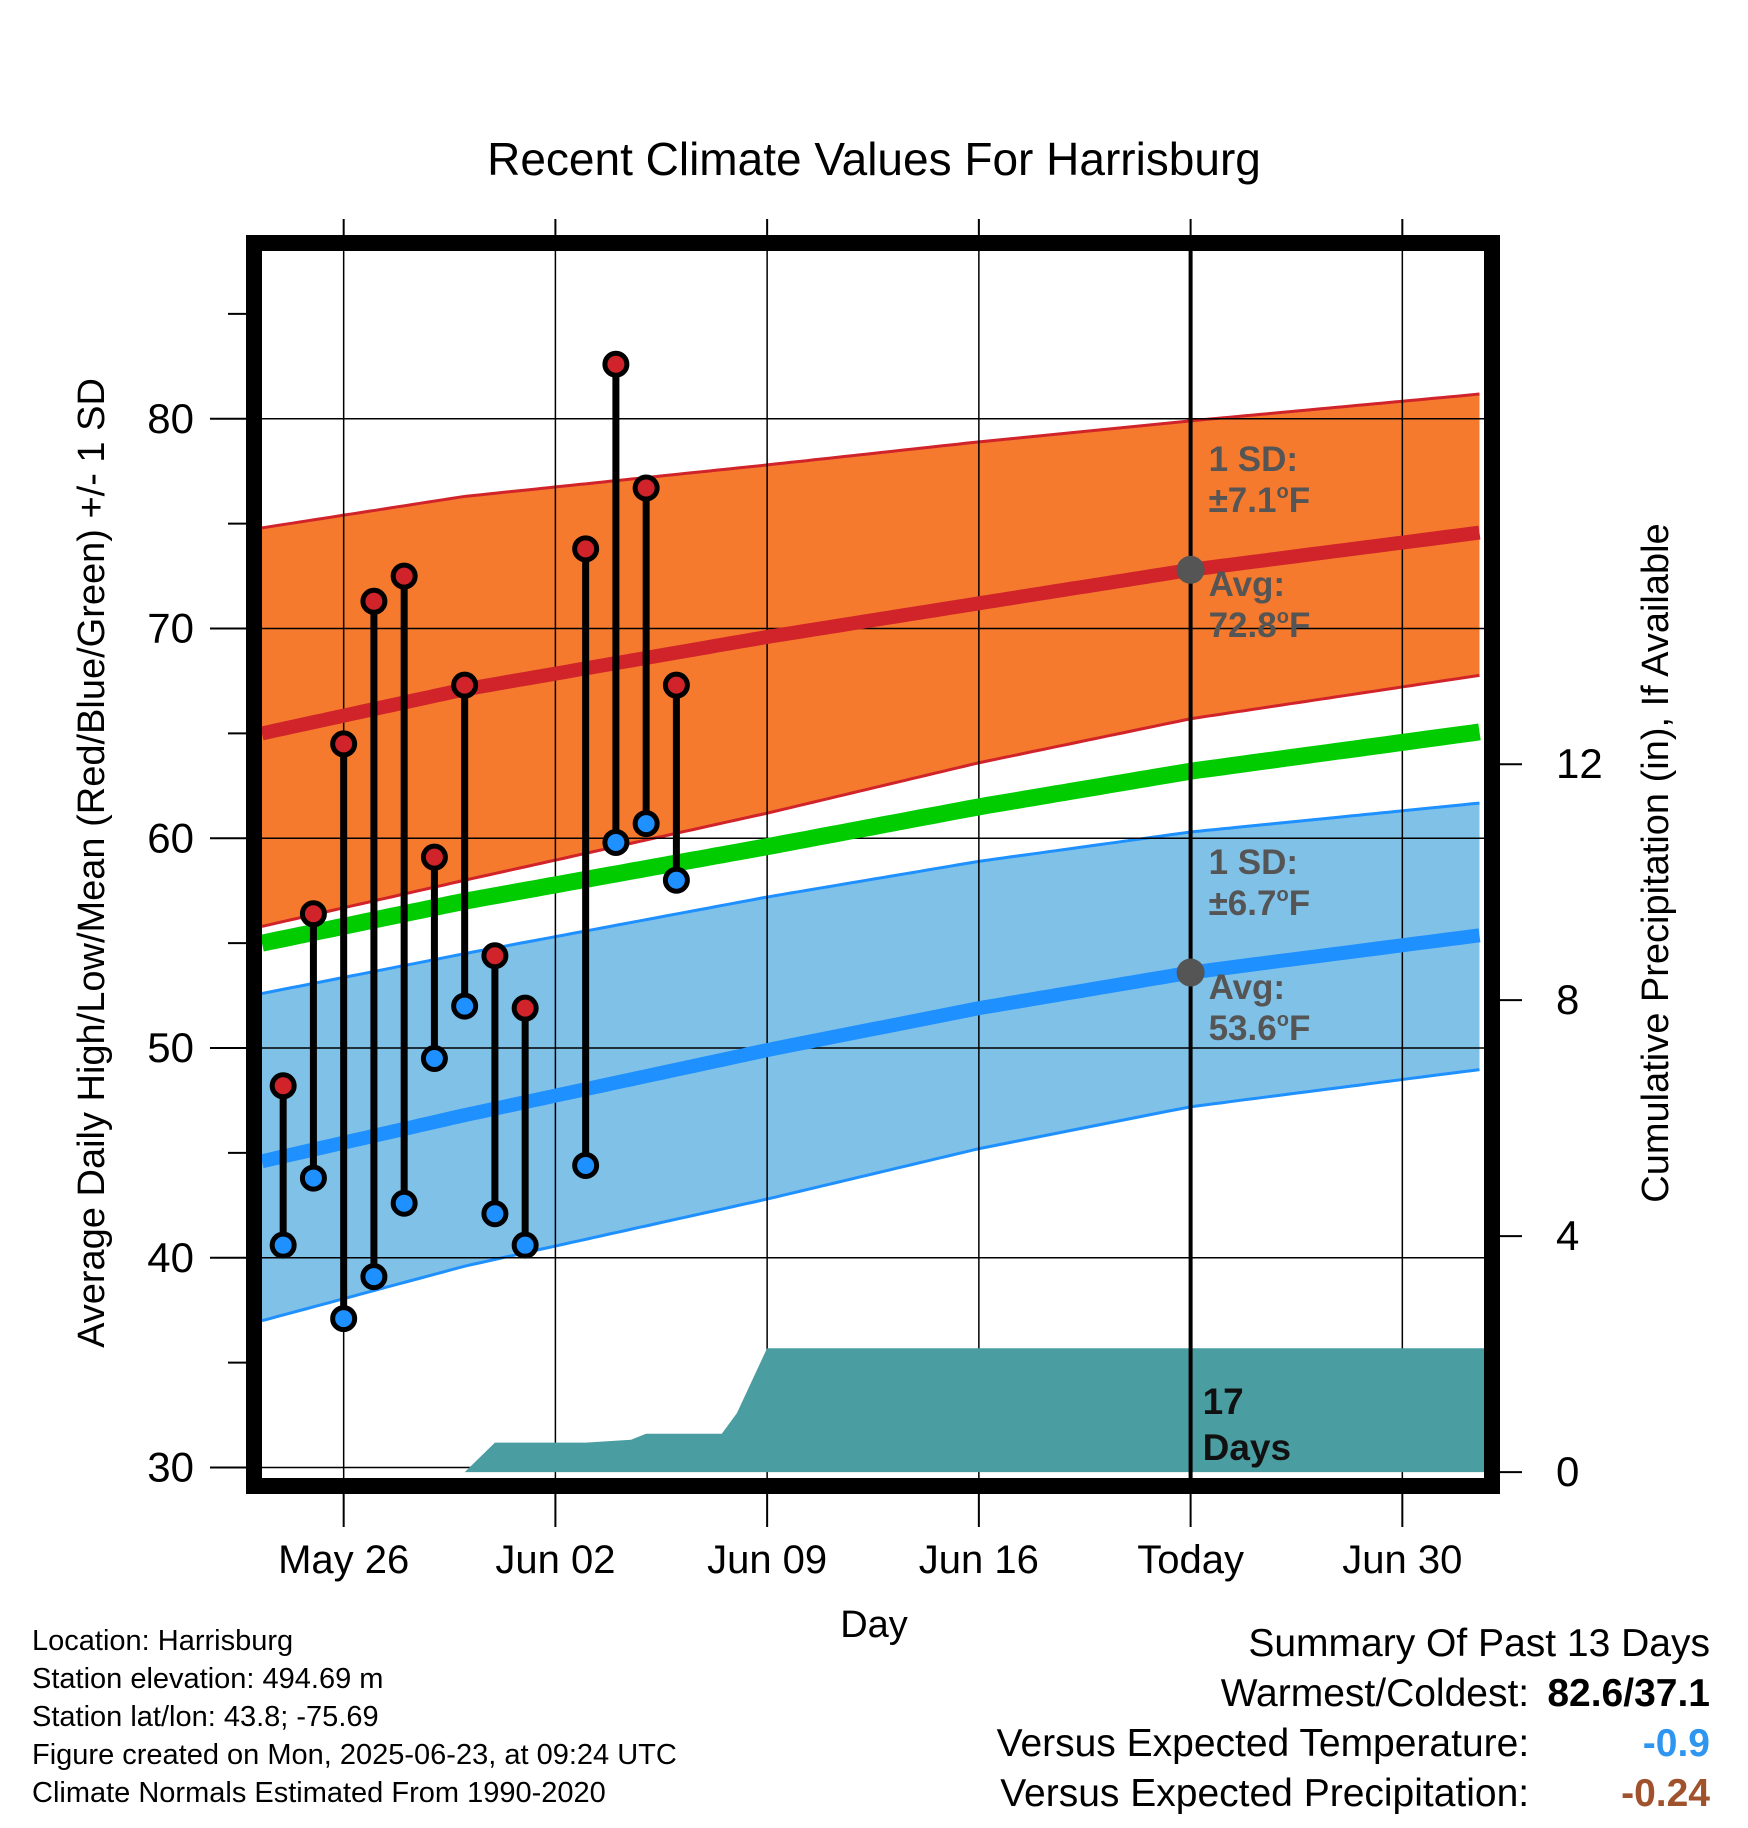 The height and width of the screenshot is (1828, 1748). I want to click on x-tick-label: May 26, so click(343, 1560).